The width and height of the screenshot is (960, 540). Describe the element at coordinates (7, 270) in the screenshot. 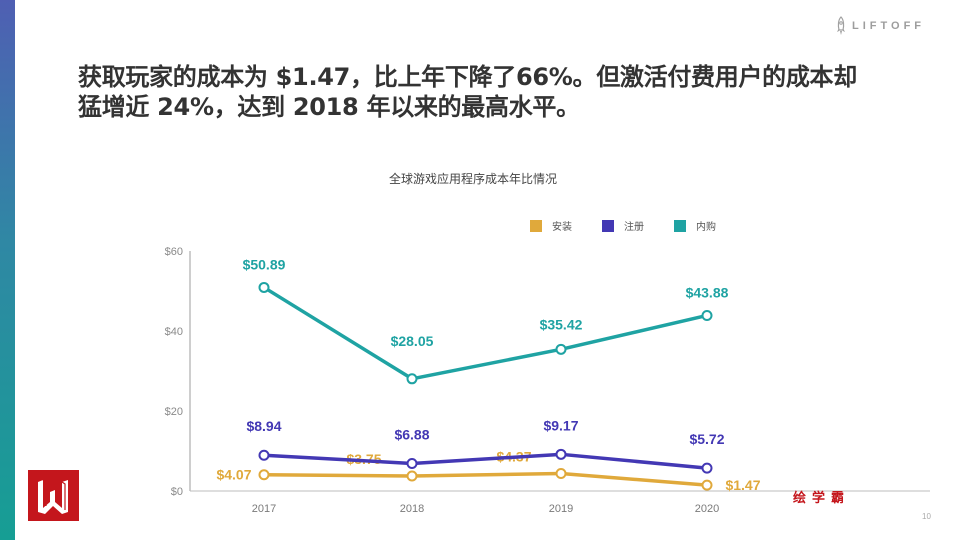

I see `side-accent-bar` at that location.